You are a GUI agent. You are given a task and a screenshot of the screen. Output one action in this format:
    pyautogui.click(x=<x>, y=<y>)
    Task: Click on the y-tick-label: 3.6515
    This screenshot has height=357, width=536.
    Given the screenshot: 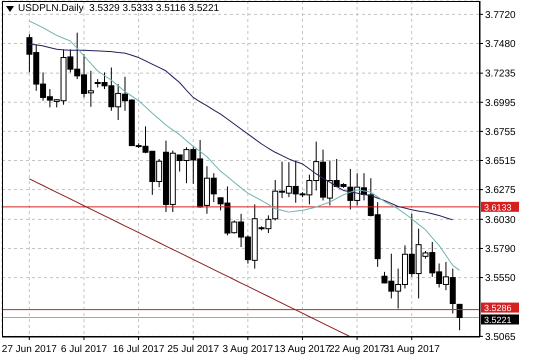 What is the action you would take?
    pyautogui.click(x=500, y=162)
    